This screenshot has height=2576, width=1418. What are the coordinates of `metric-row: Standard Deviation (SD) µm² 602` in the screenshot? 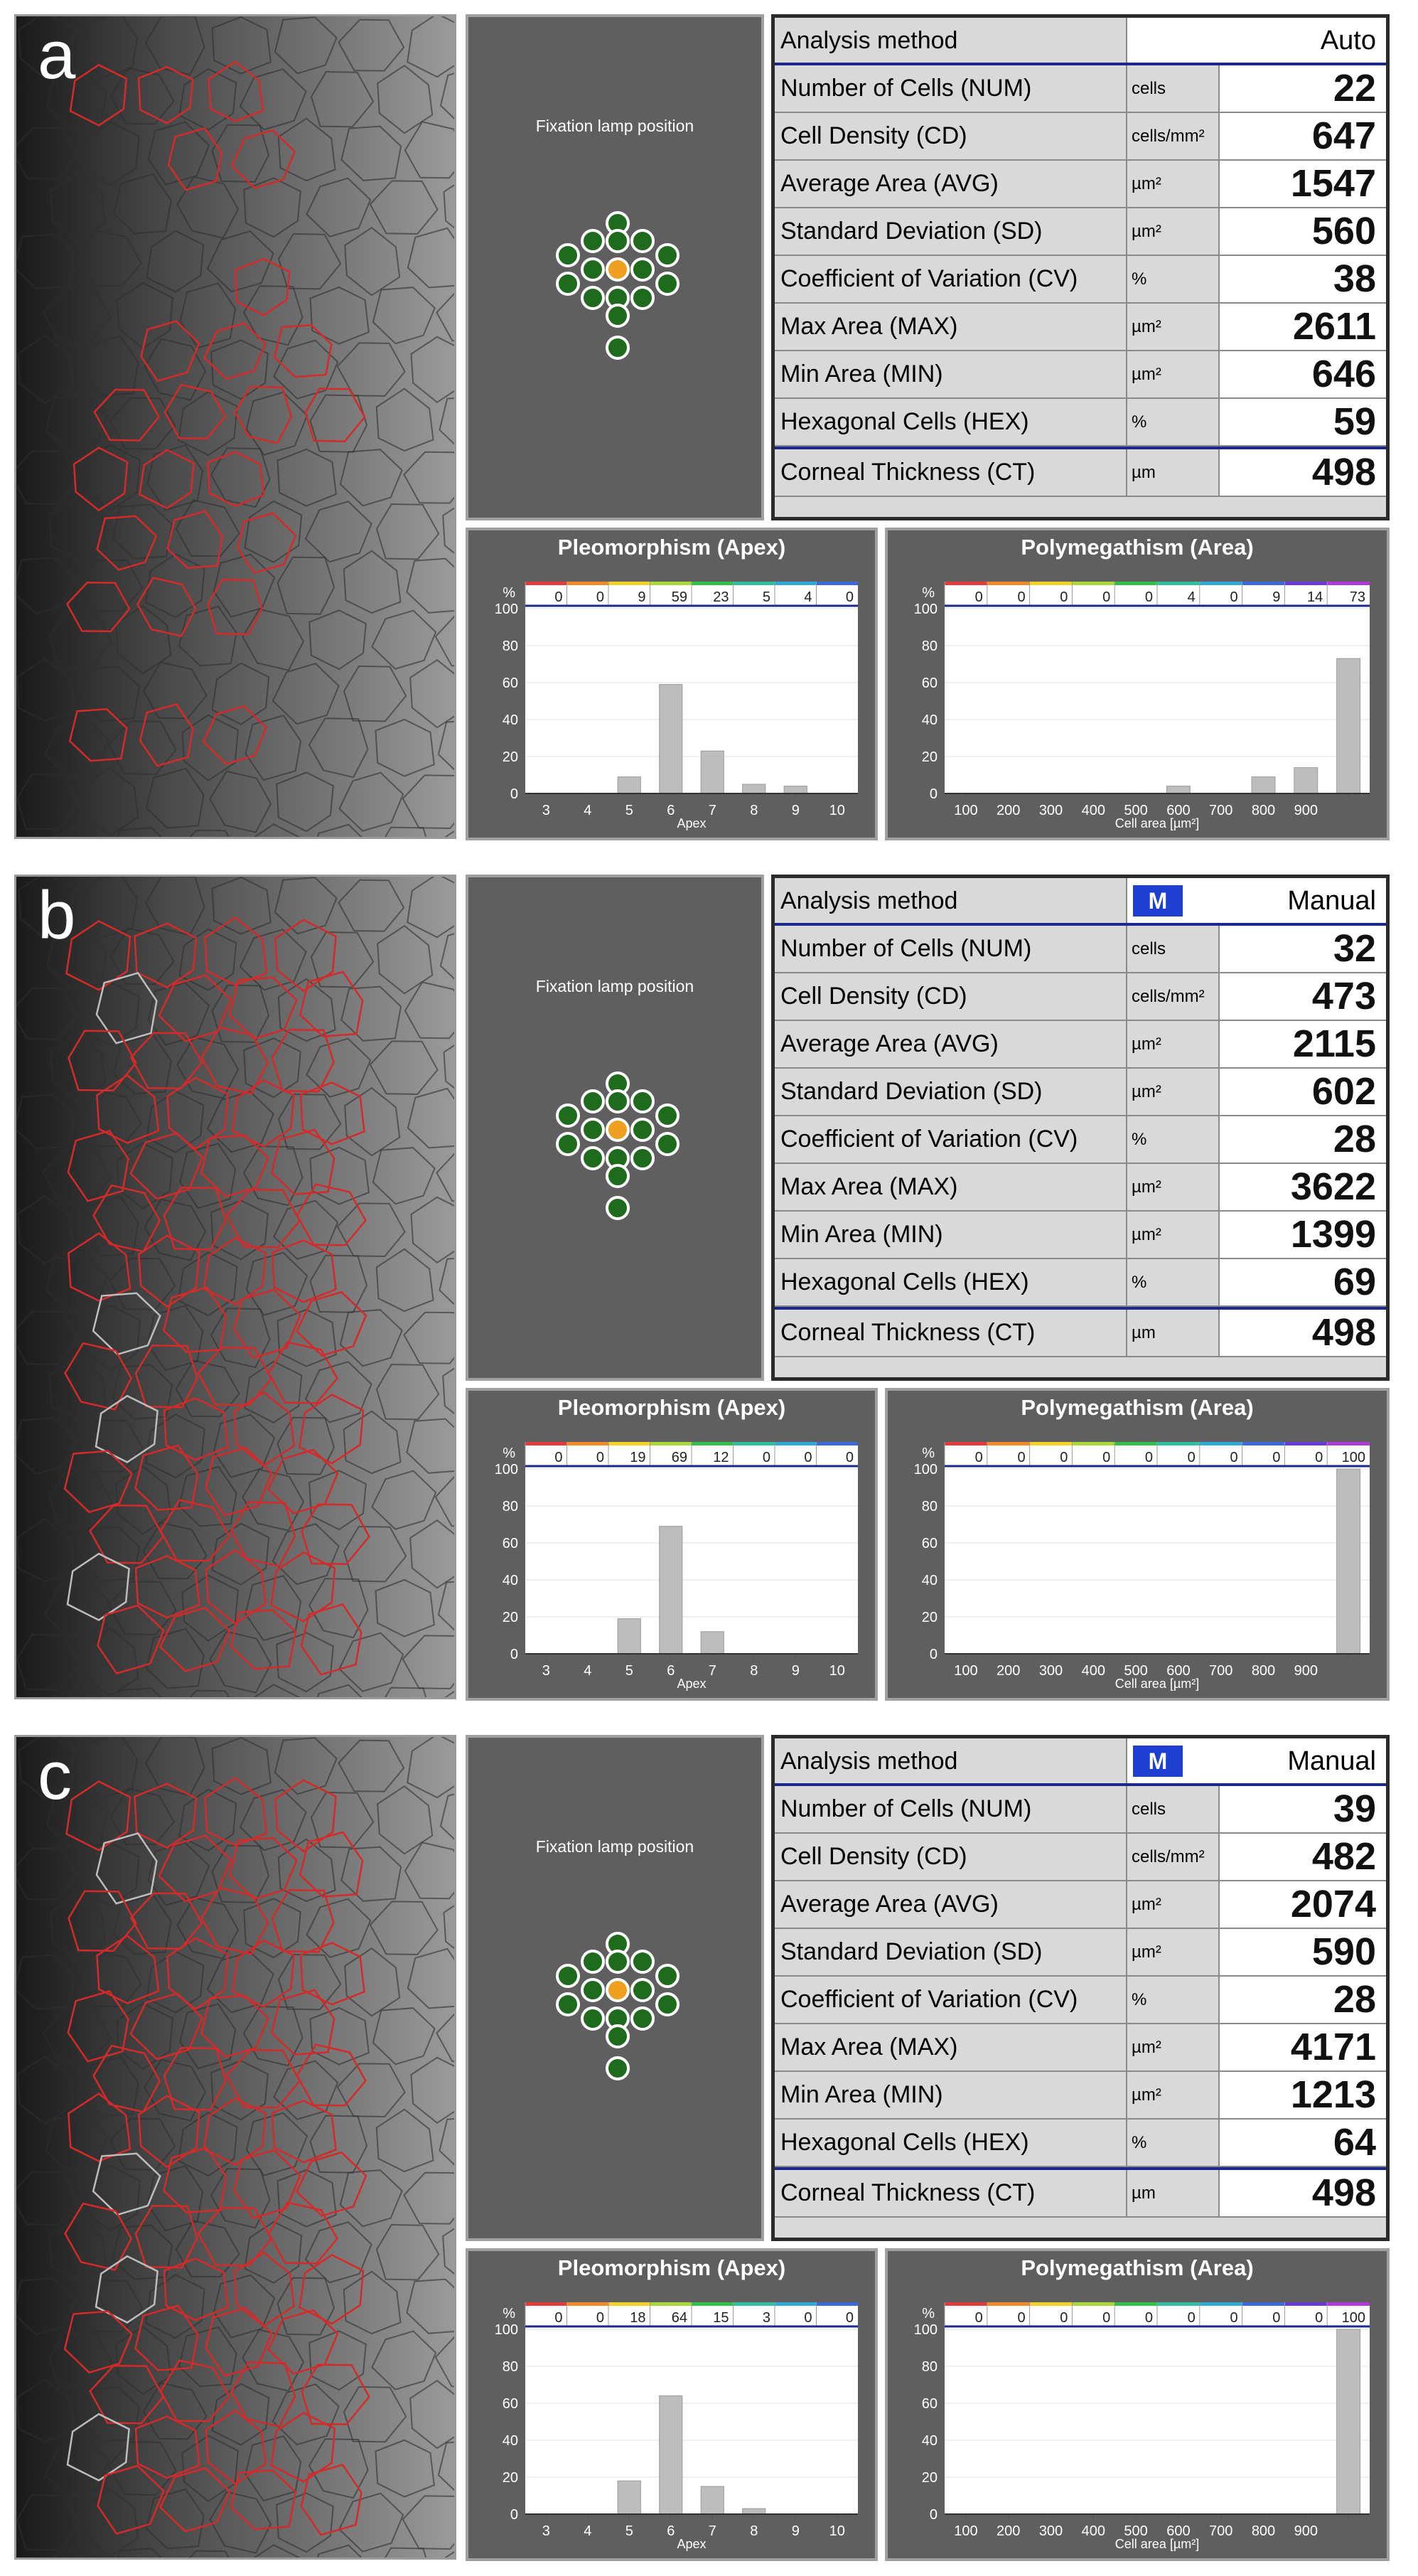 It's located at (1080, 1092).